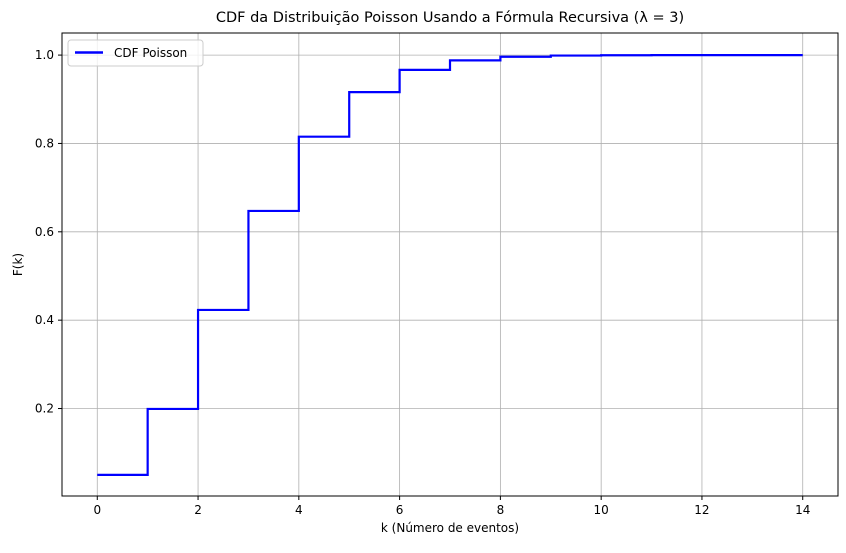  Describe the element at coordinates (44, 320) in the screenshot. I see `y-tick-label: 0.4` at that location.